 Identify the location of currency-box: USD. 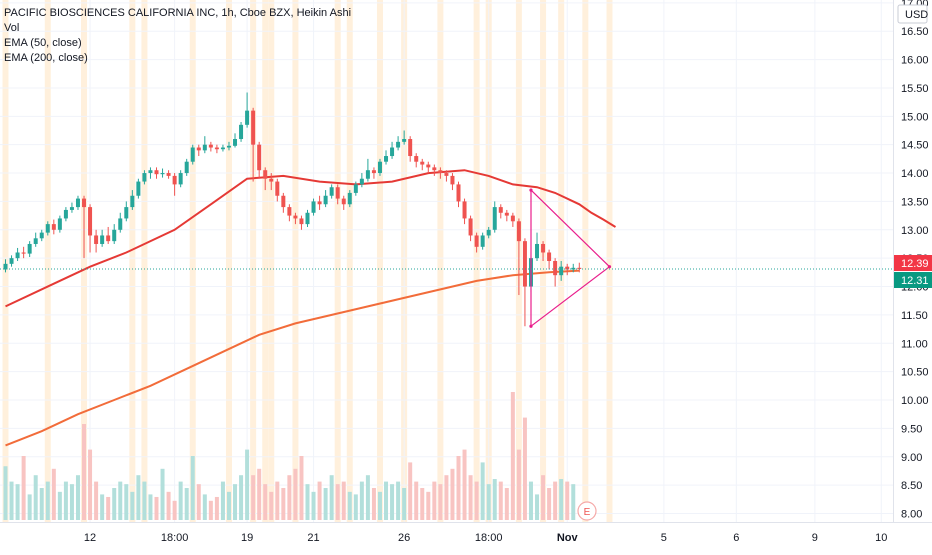
(912, 14).